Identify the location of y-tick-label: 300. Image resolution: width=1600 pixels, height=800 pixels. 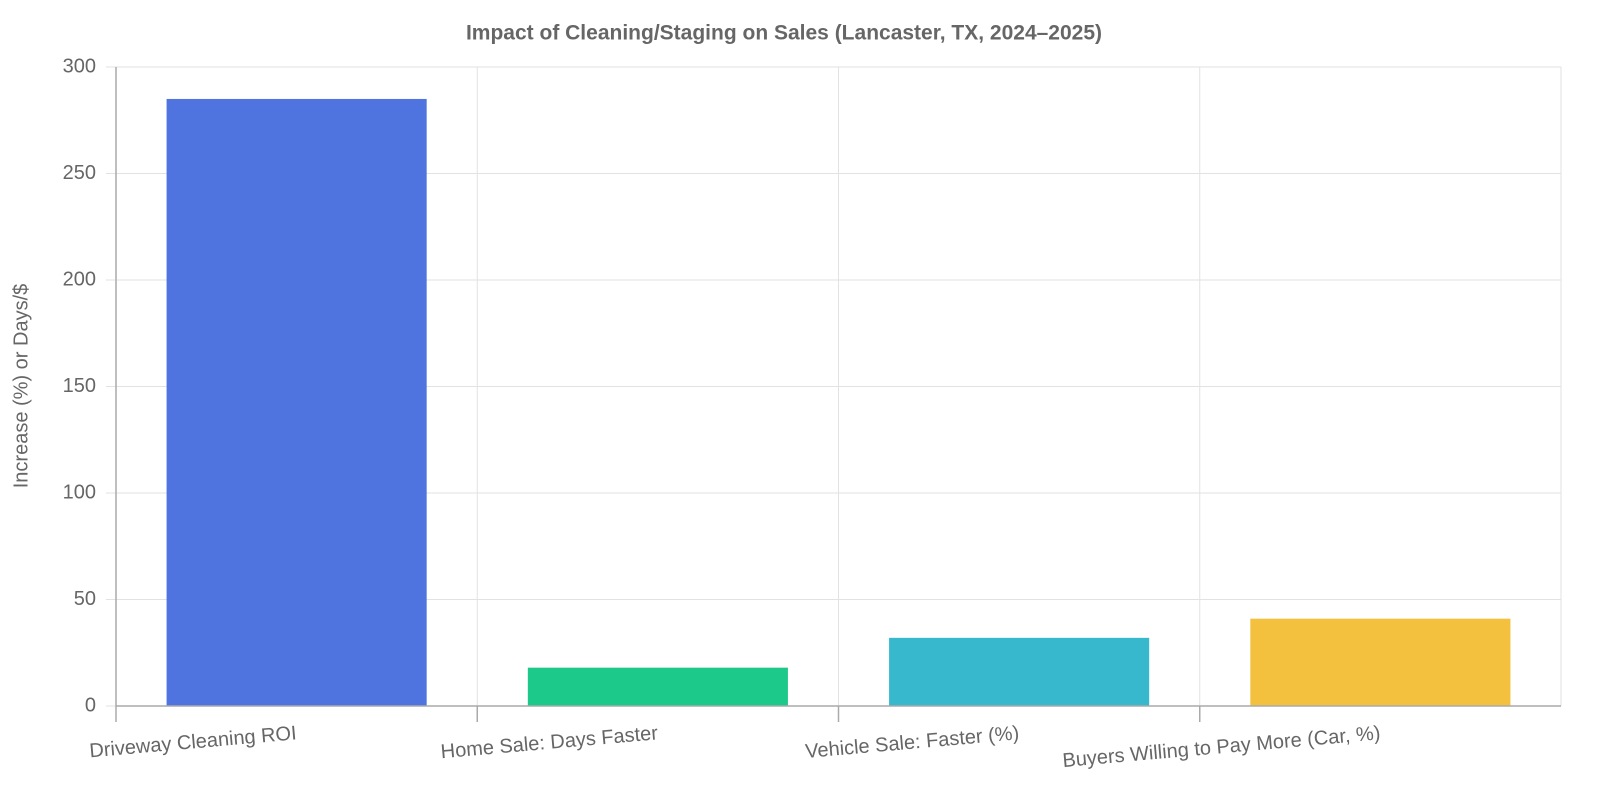
(79, 66).